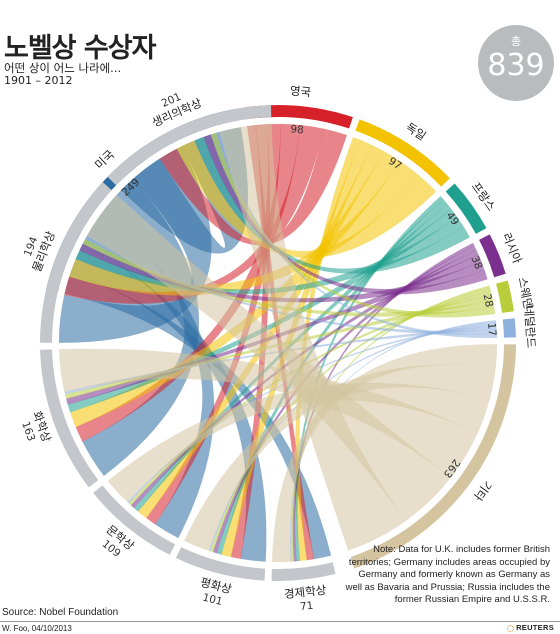  What do you see at coordinates (476, 262) in the screenshot?
I see `country-value: 38` at bounding box center [476, 262].